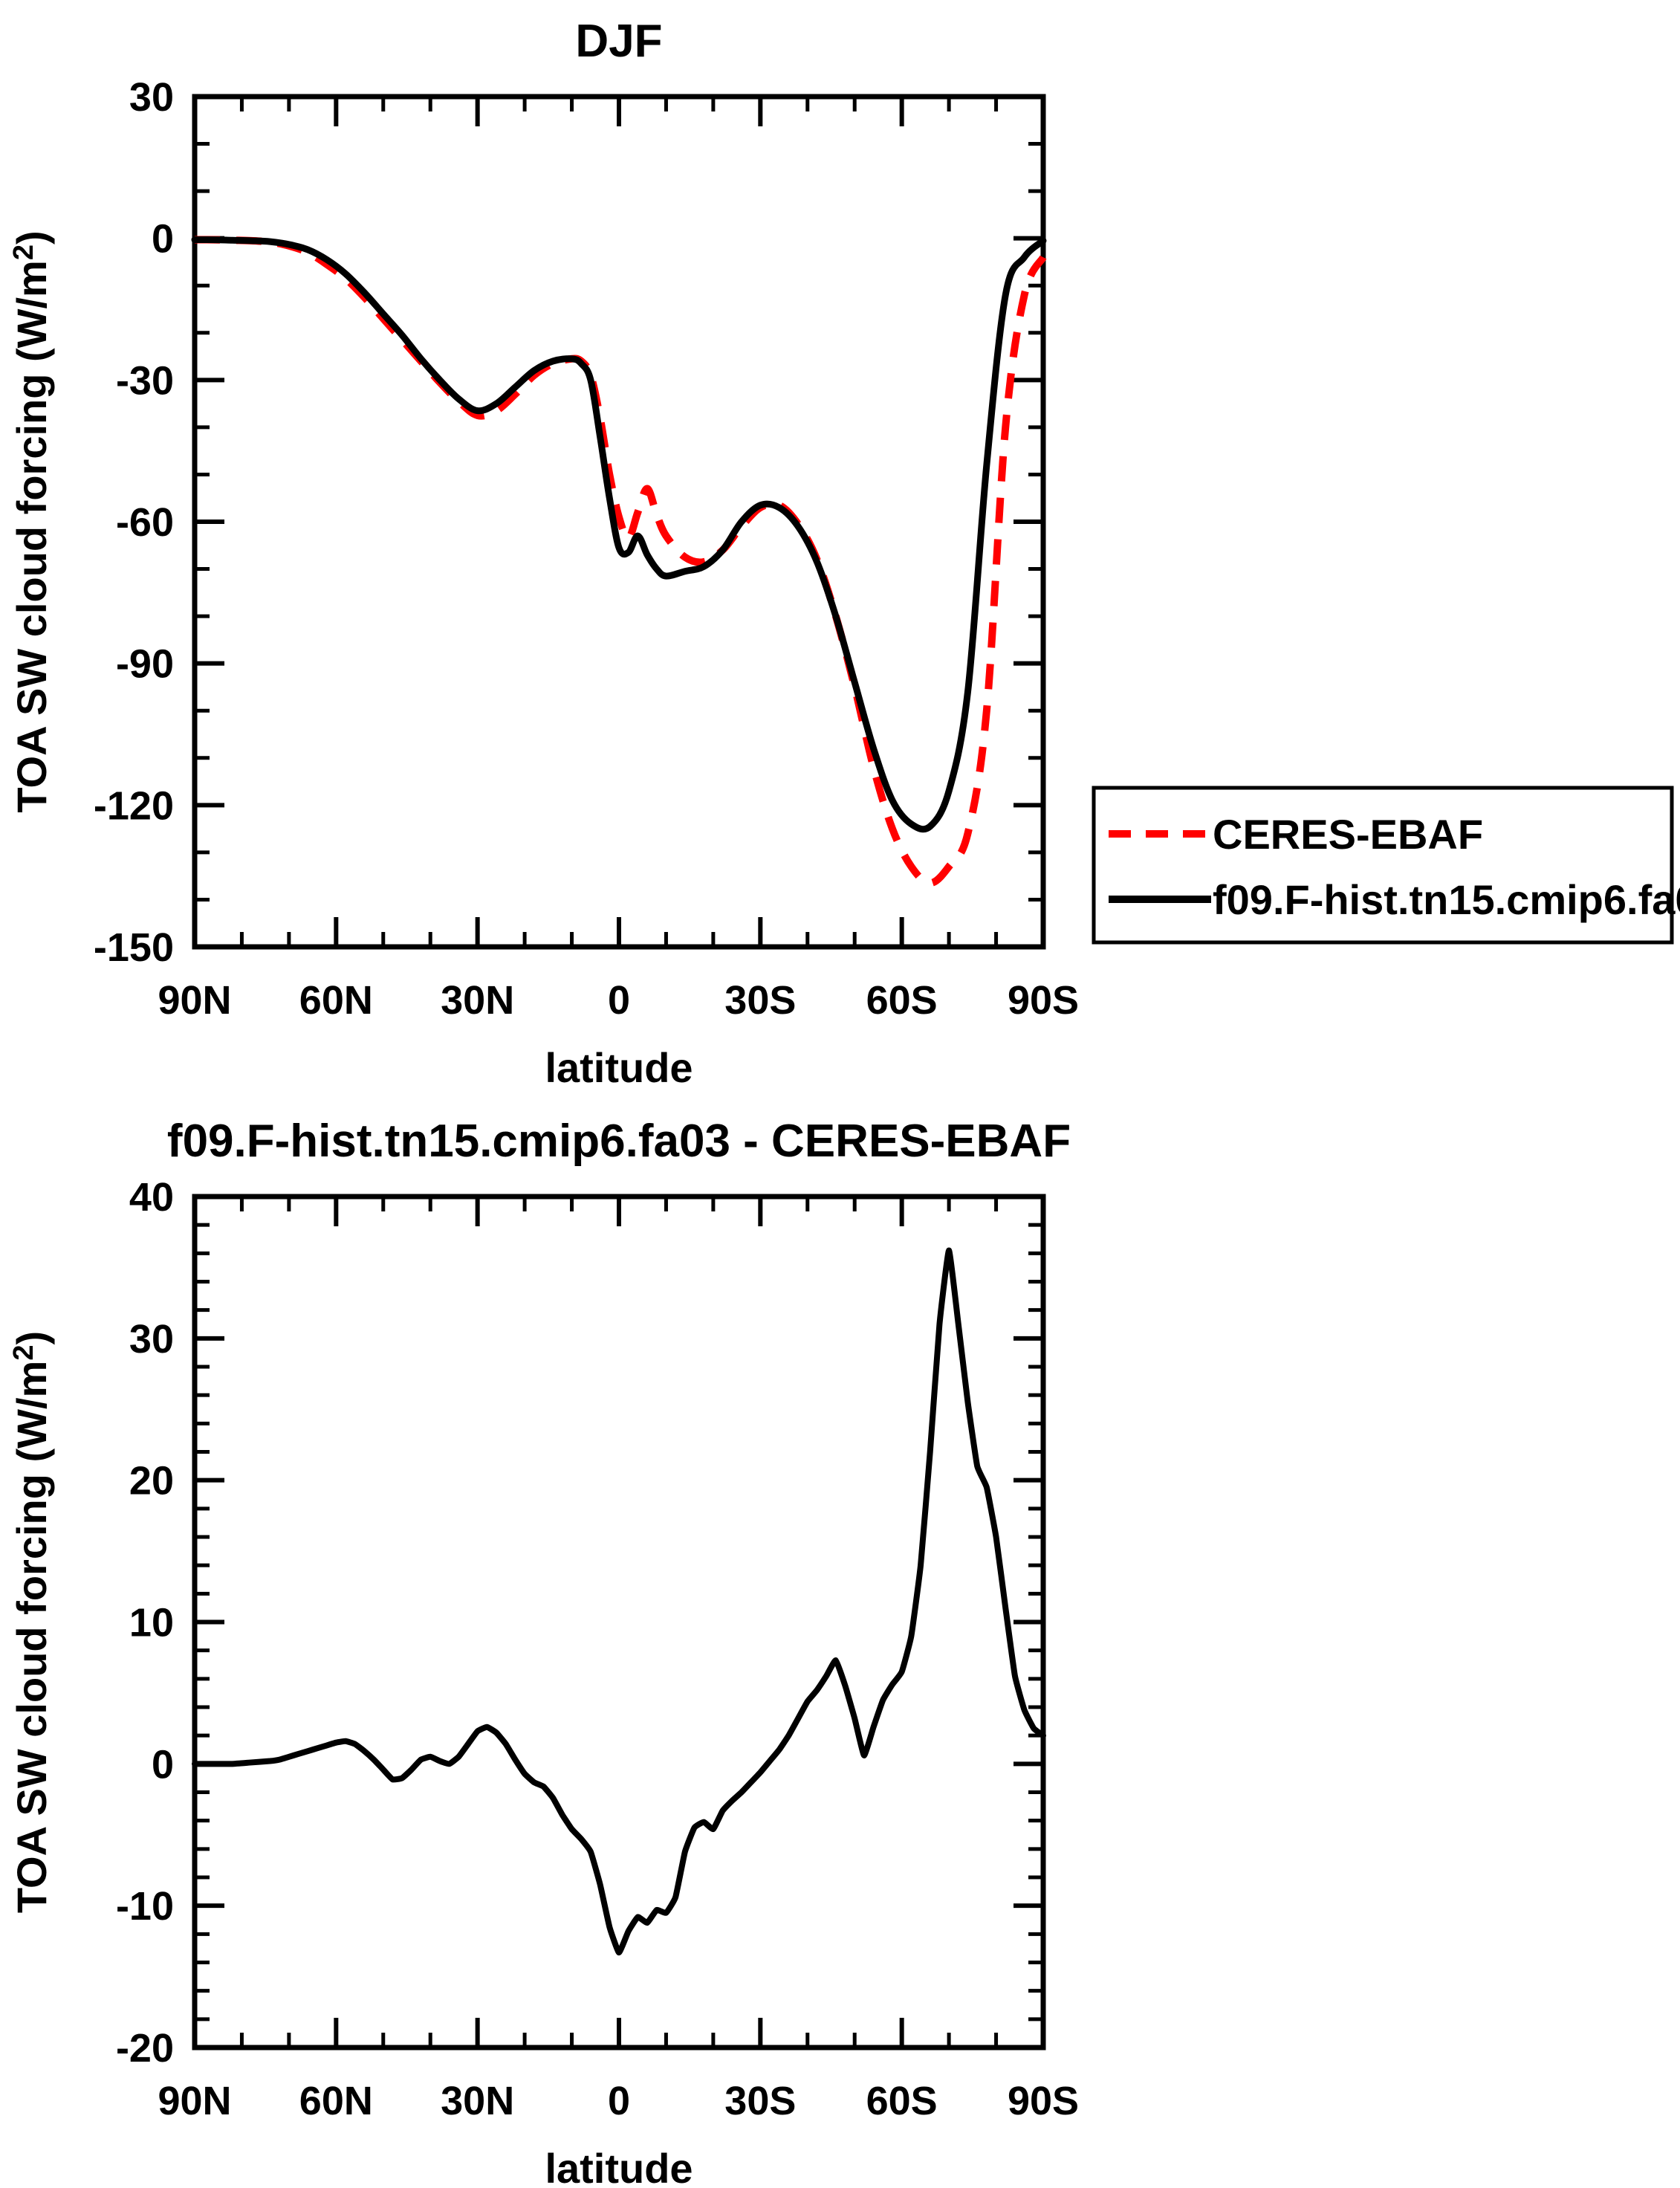  Describe the element at coordinates (145, 1906) in the screenshot. I see `y-tick-label: -10` at that location.